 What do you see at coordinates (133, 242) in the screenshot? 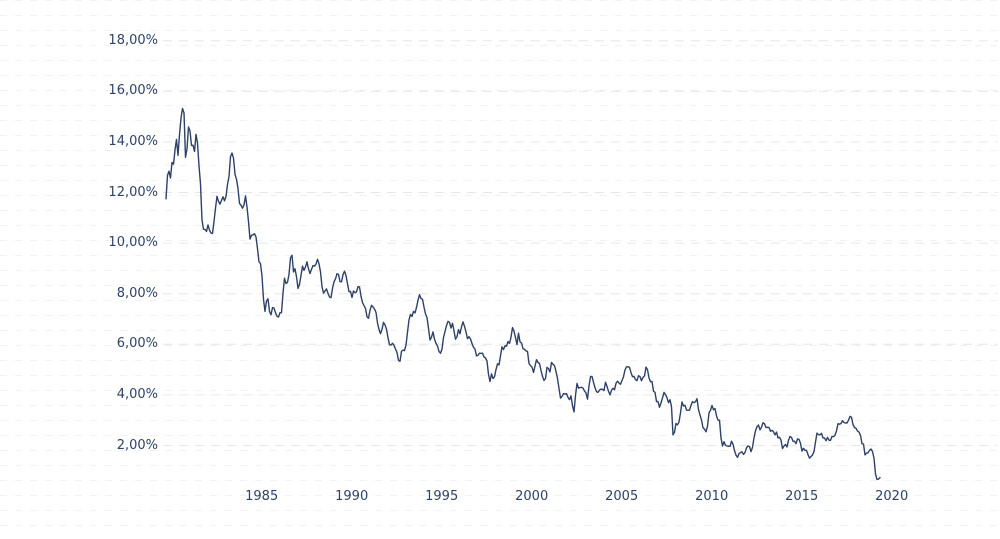
I see `y-tick-label: 10,00%` at bounding box center [133, 242].